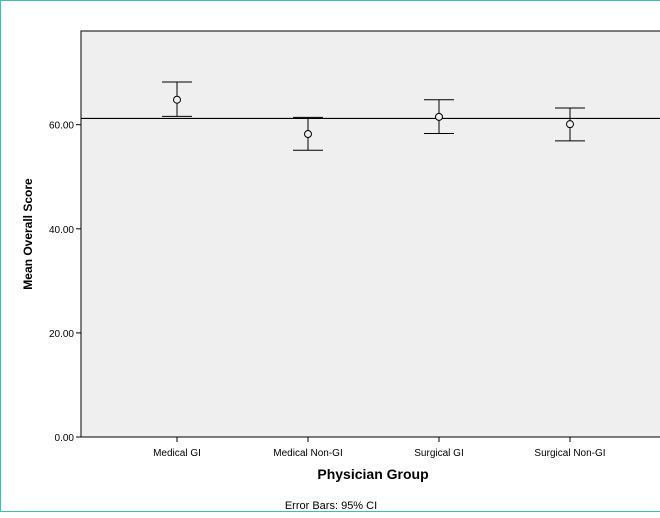 Image resolution: width=660 pixels, height=518 pixels. I want to click on y-tick-label: 0.00, so click(65, 438).